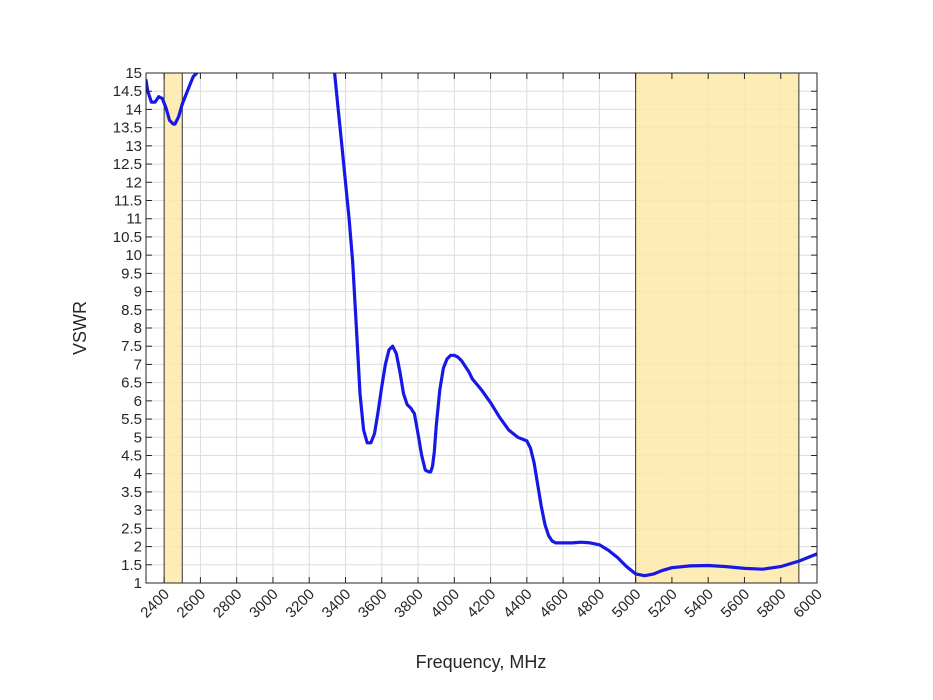 The image size is (933, 700). I want to click on x-tick-label-7: 3800, so click(409, 604).